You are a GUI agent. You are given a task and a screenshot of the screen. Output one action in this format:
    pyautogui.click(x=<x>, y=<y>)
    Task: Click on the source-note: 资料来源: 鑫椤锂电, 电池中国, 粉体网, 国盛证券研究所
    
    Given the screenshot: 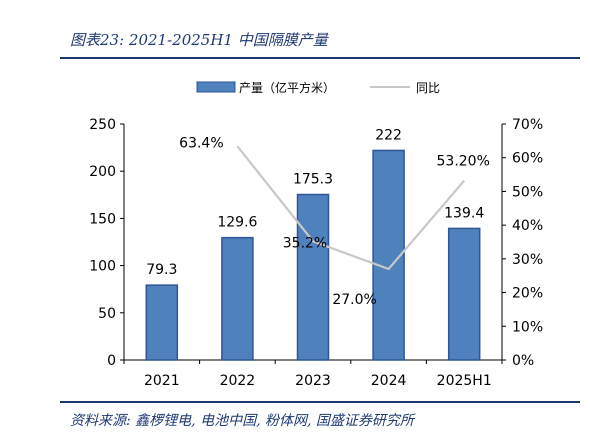 What is the action you would take?
    pyautogui.click(x=242, y=421)
    